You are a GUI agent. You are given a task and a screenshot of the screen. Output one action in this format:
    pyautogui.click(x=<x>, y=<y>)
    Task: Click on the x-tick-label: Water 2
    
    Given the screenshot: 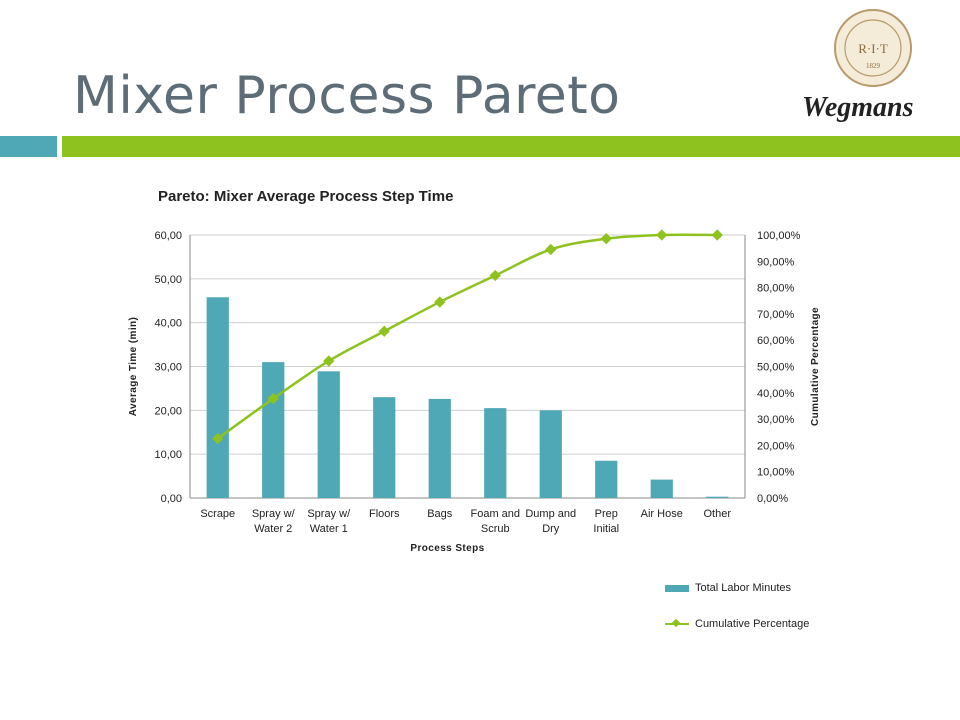 What is the action you would take?
    pyautogui.click(x=273, y=529)
    